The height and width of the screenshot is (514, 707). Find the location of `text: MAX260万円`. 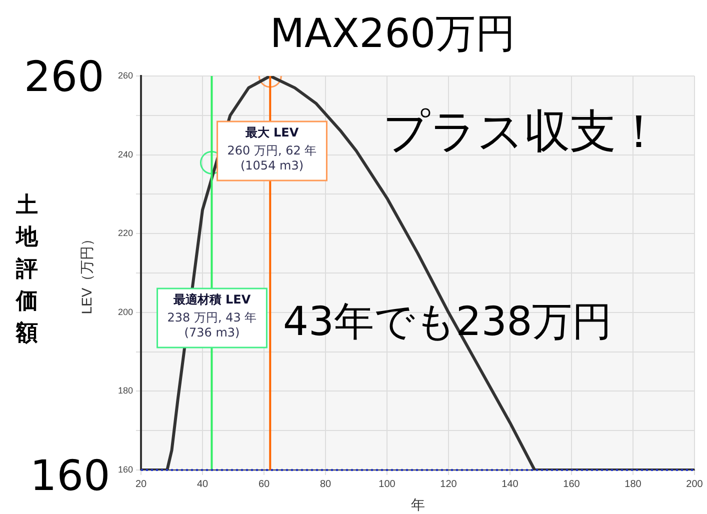

text: MAX260万円 is located at coordinates (393, 34).